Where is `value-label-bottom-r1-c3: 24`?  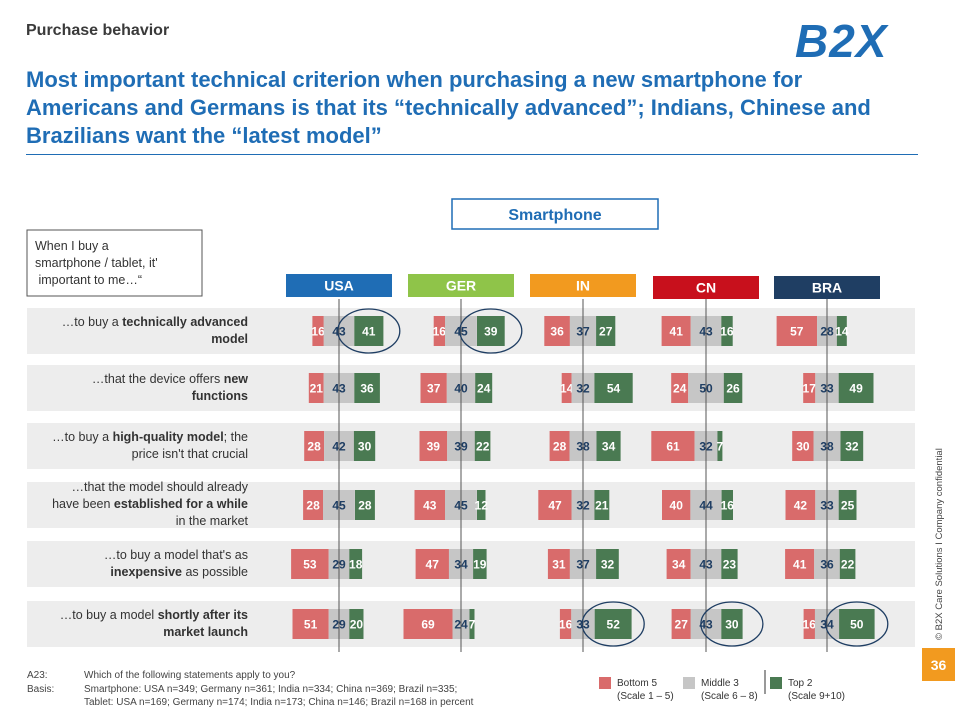
value-label-bottom-r1-c3: 24 is located at coordinates (680, 389).